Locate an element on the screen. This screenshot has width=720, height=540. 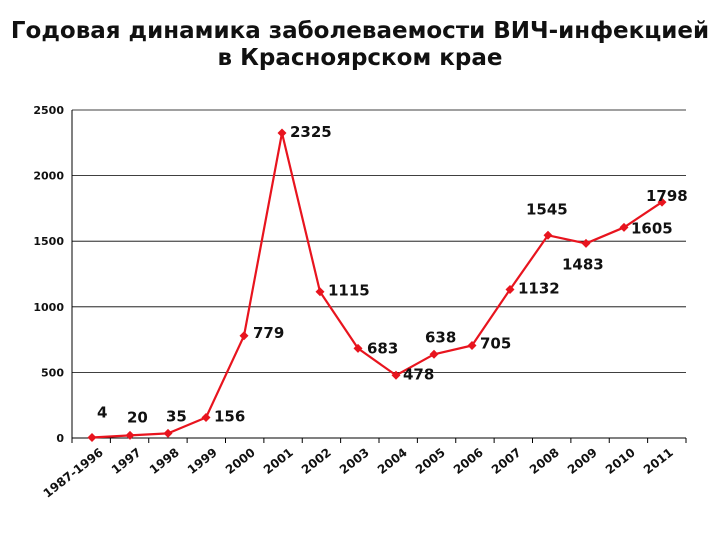
data-point-2001 is located at coordinates (282, 133).